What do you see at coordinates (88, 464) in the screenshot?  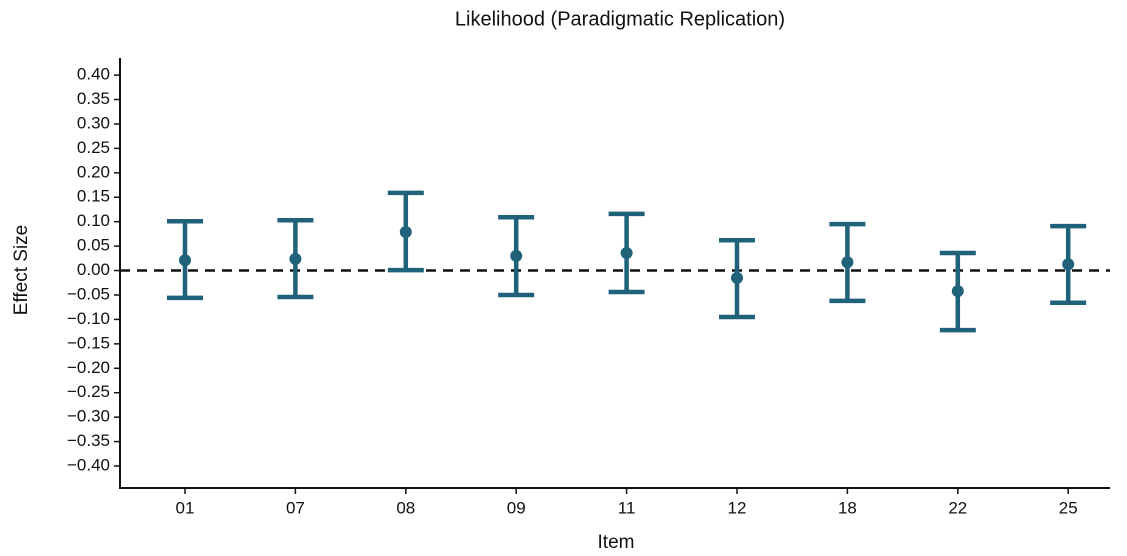 I see `y-tick-label: −0.40` at bounding box center [88, 464].